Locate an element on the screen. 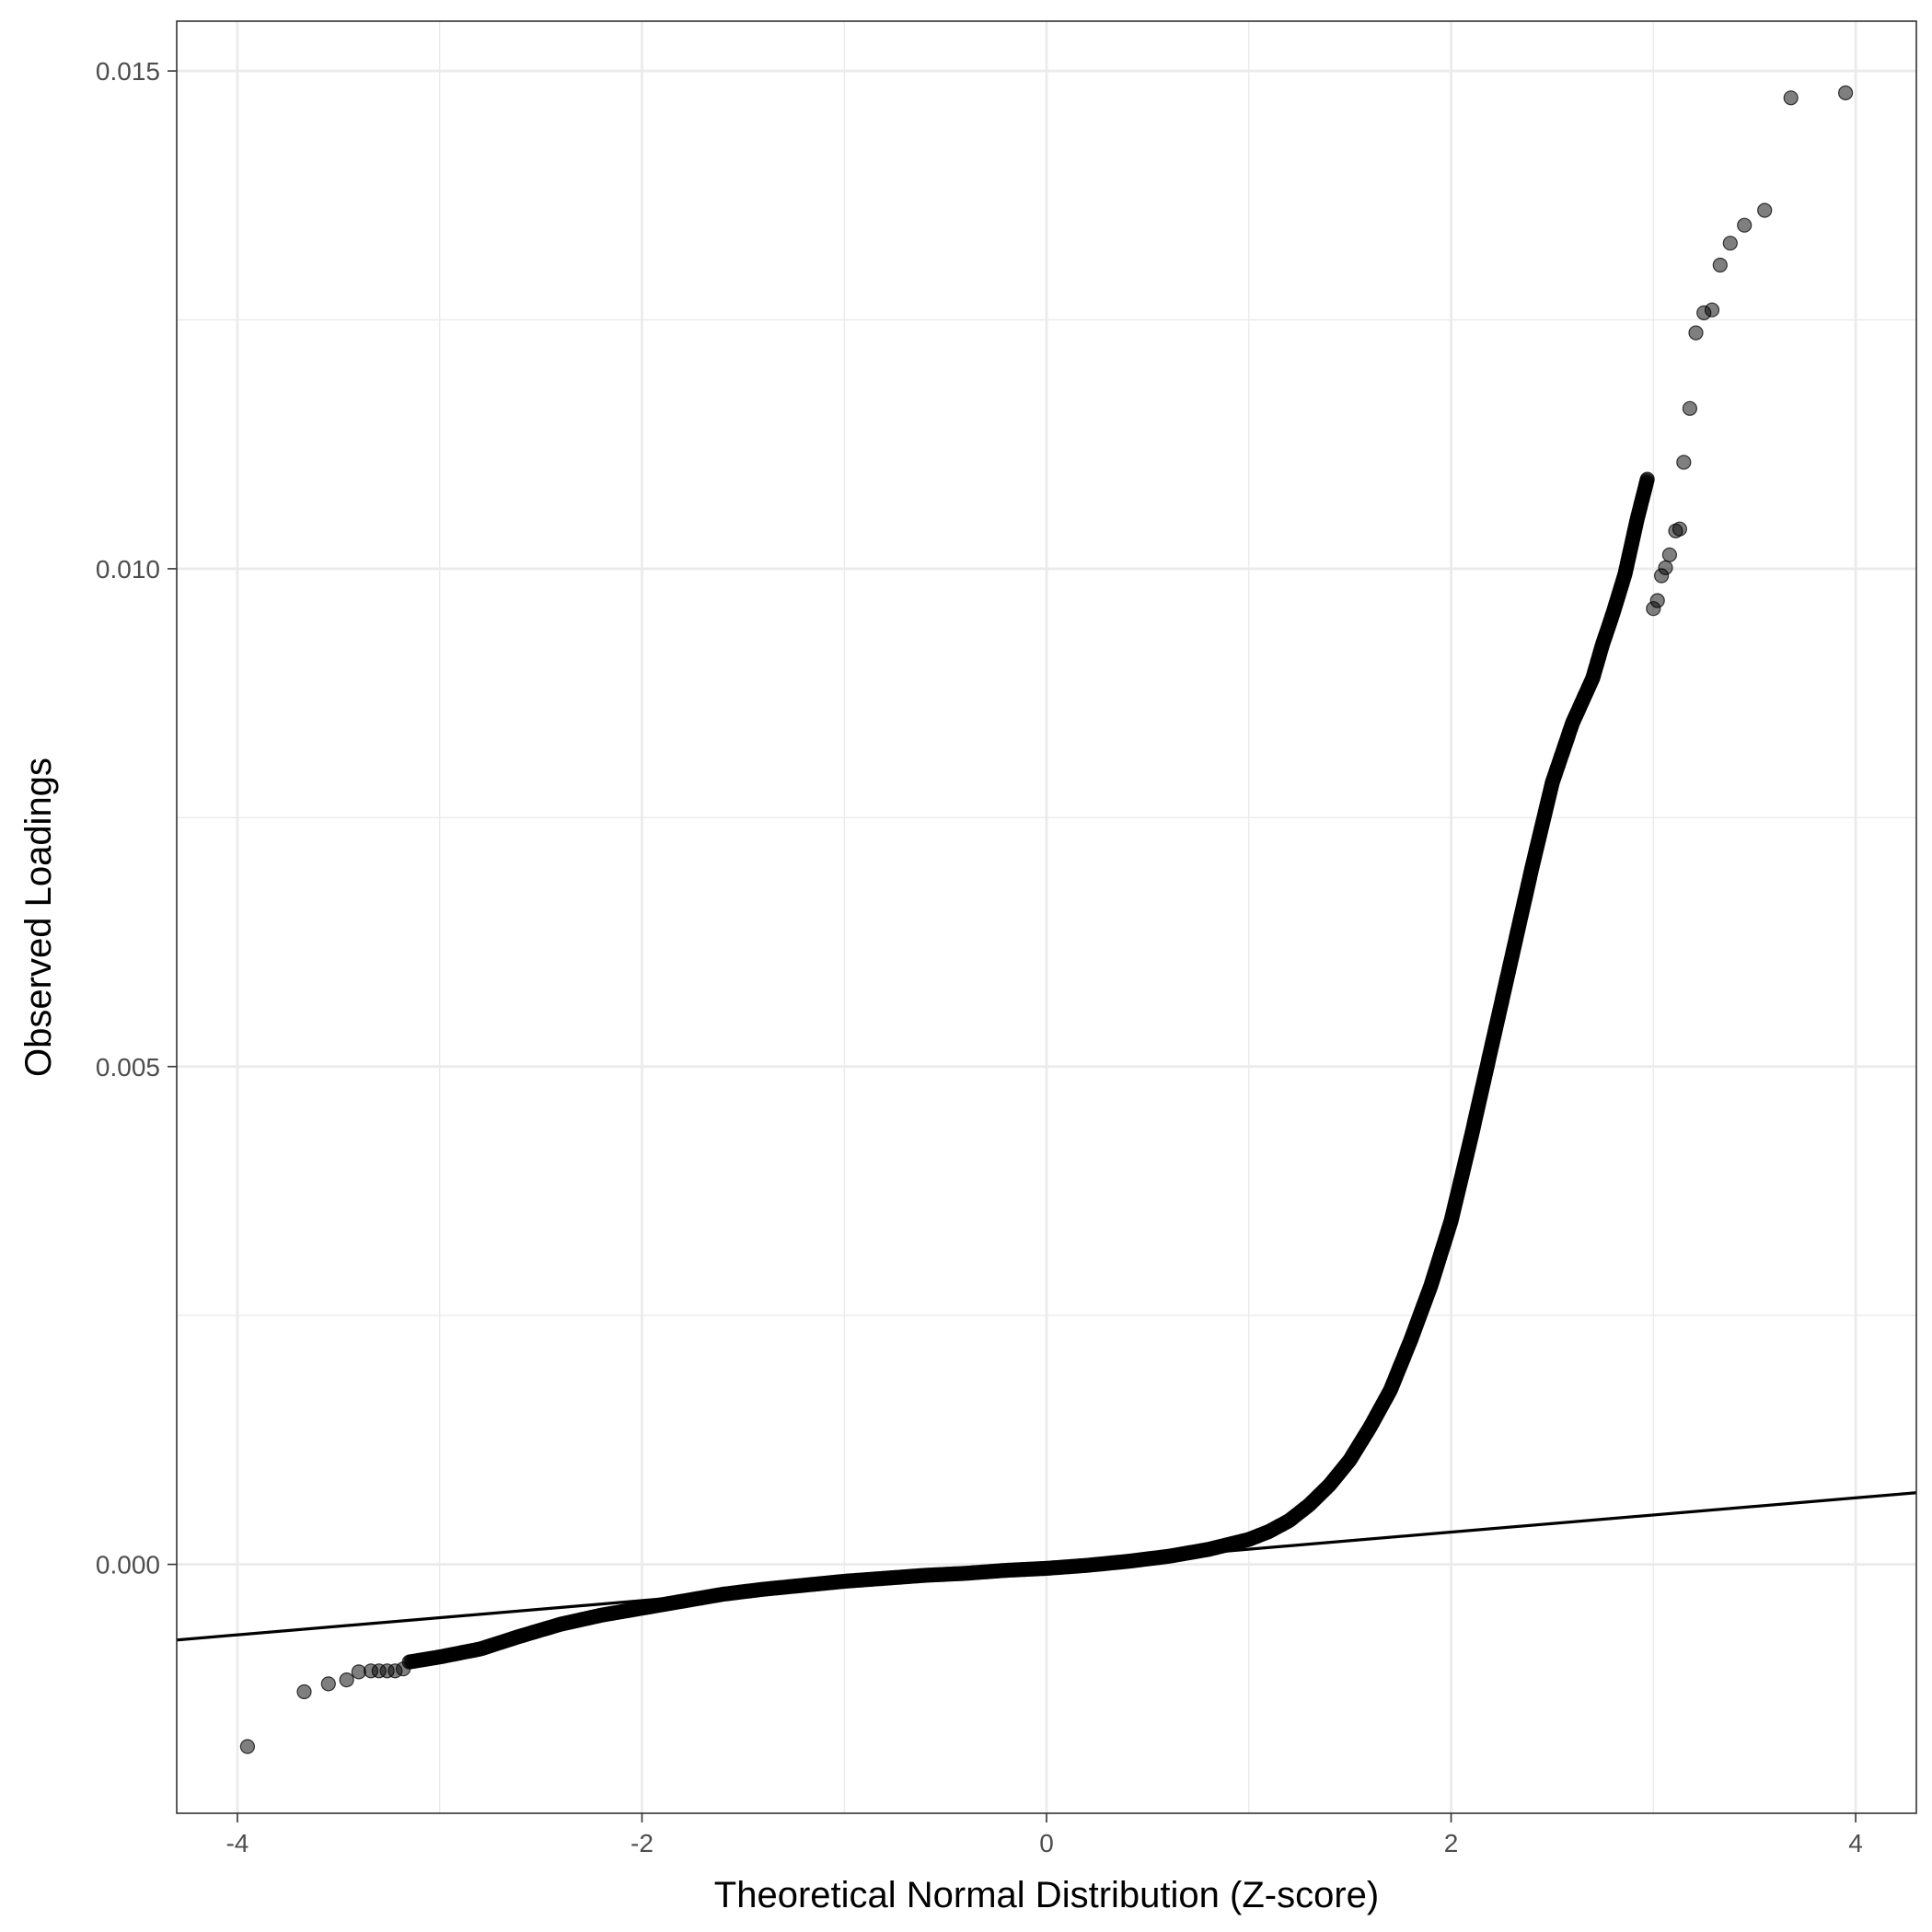 This screenshot has height=1932, width=1932. y-axis-ticks: 0.000 0.005 0.010 0.015 is located at coordinates (137, 818).